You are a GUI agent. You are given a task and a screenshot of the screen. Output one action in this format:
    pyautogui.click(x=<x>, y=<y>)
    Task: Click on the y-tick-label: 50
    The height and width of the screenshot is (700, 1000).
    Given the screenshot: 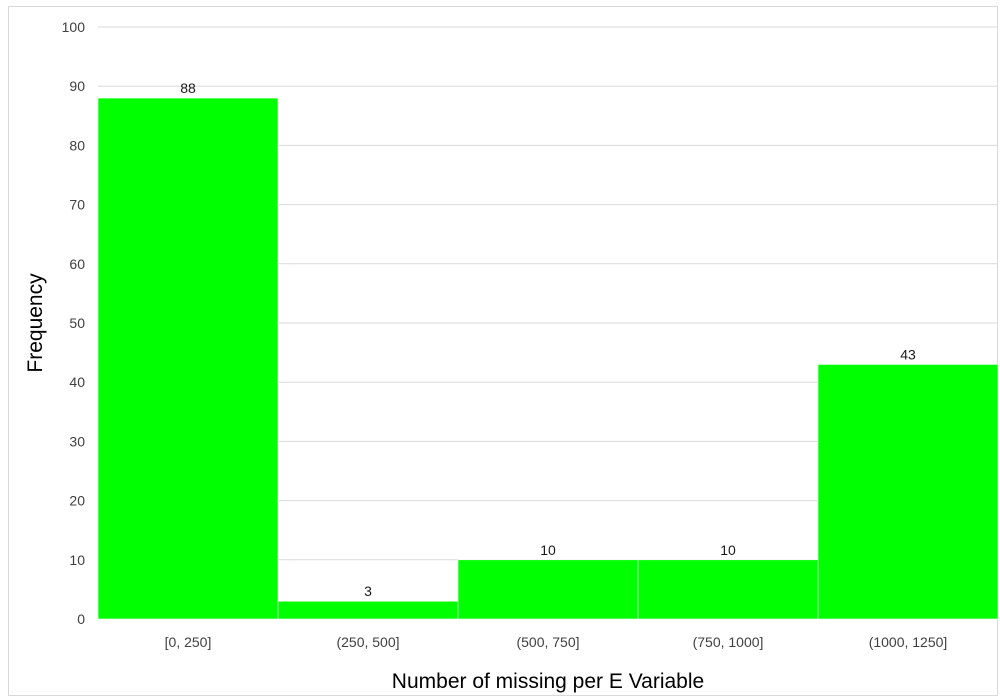 What is the action you would take?
    pyautogui.click(x=77, y=323)
    